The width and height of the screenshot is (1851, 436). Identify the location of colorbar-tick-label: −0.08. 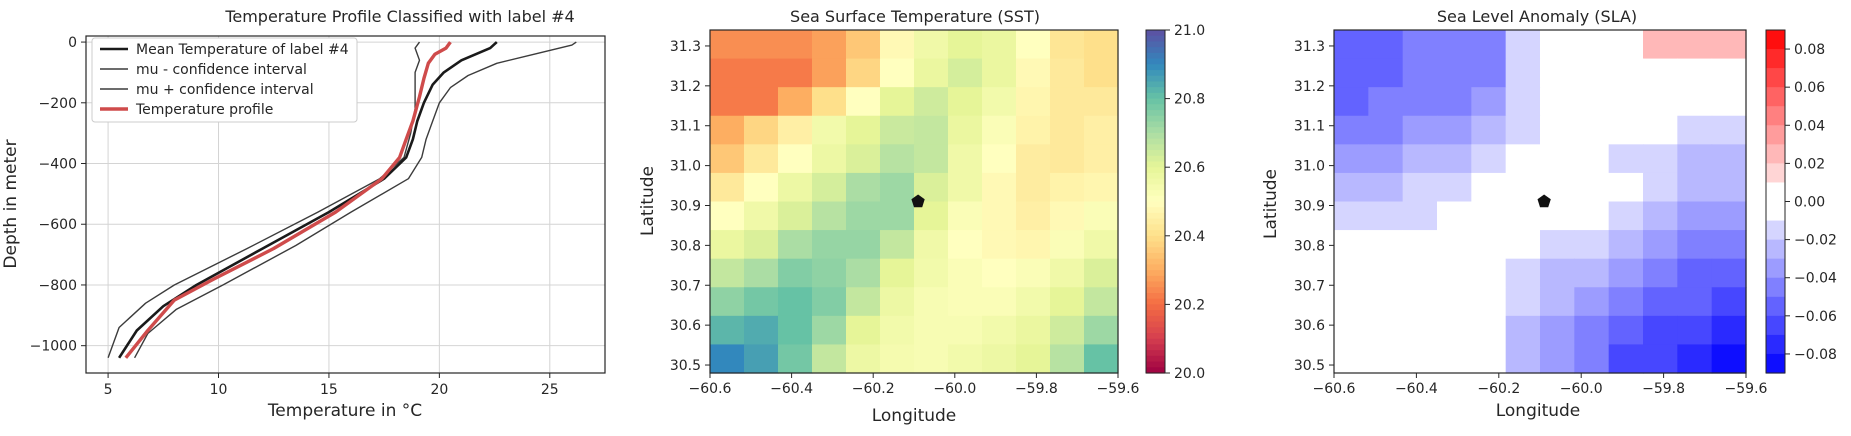
(1815, 355).